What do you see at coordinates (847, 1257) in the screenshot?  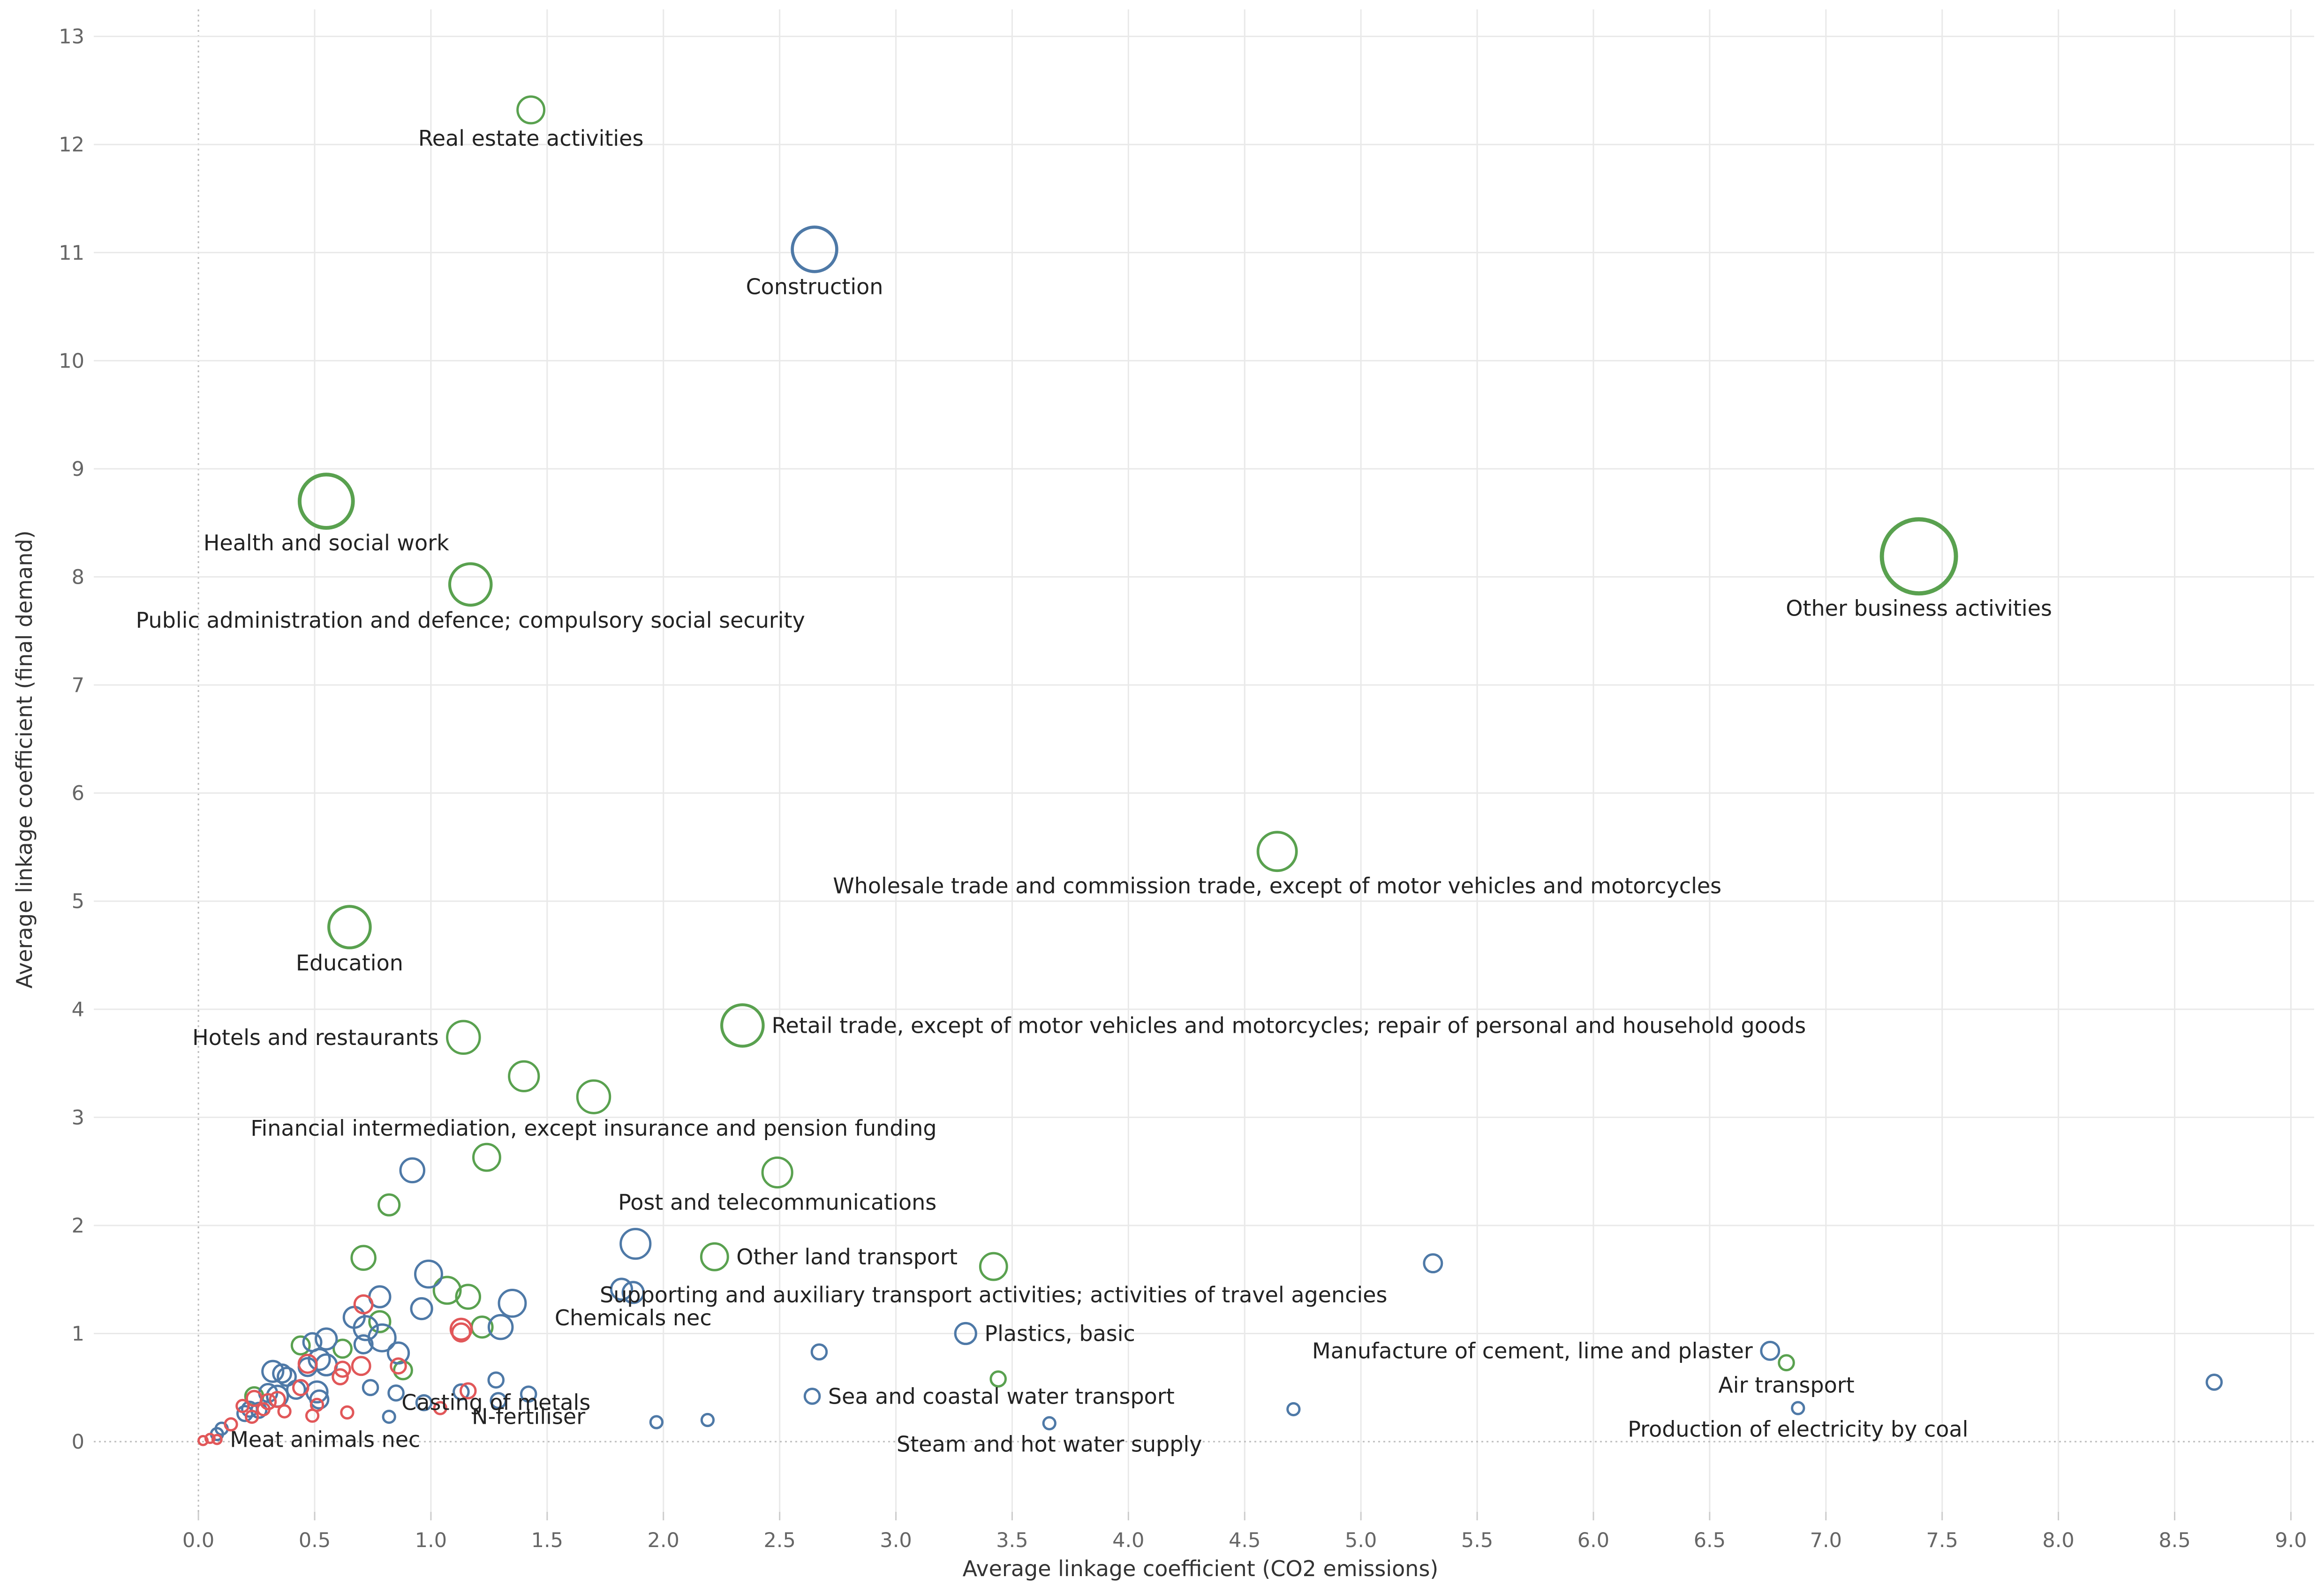 I see `point-label: Other land transport` at bounding box center [847, 1257].